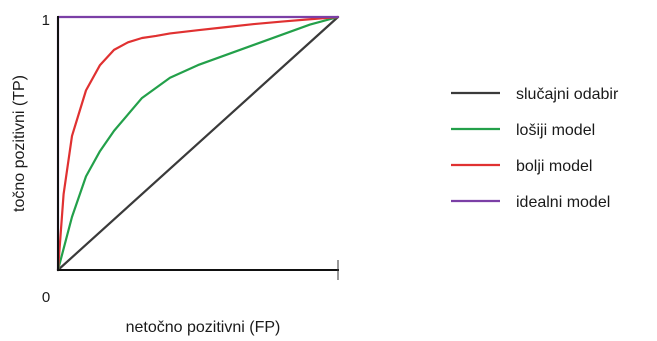 This screenshot has height=341, width=657. What do you see at coordinates (19, 143) in the screenshot?
I see `y-axis-title: točno pozitivni (TP)` at bounding box center [19, 143].